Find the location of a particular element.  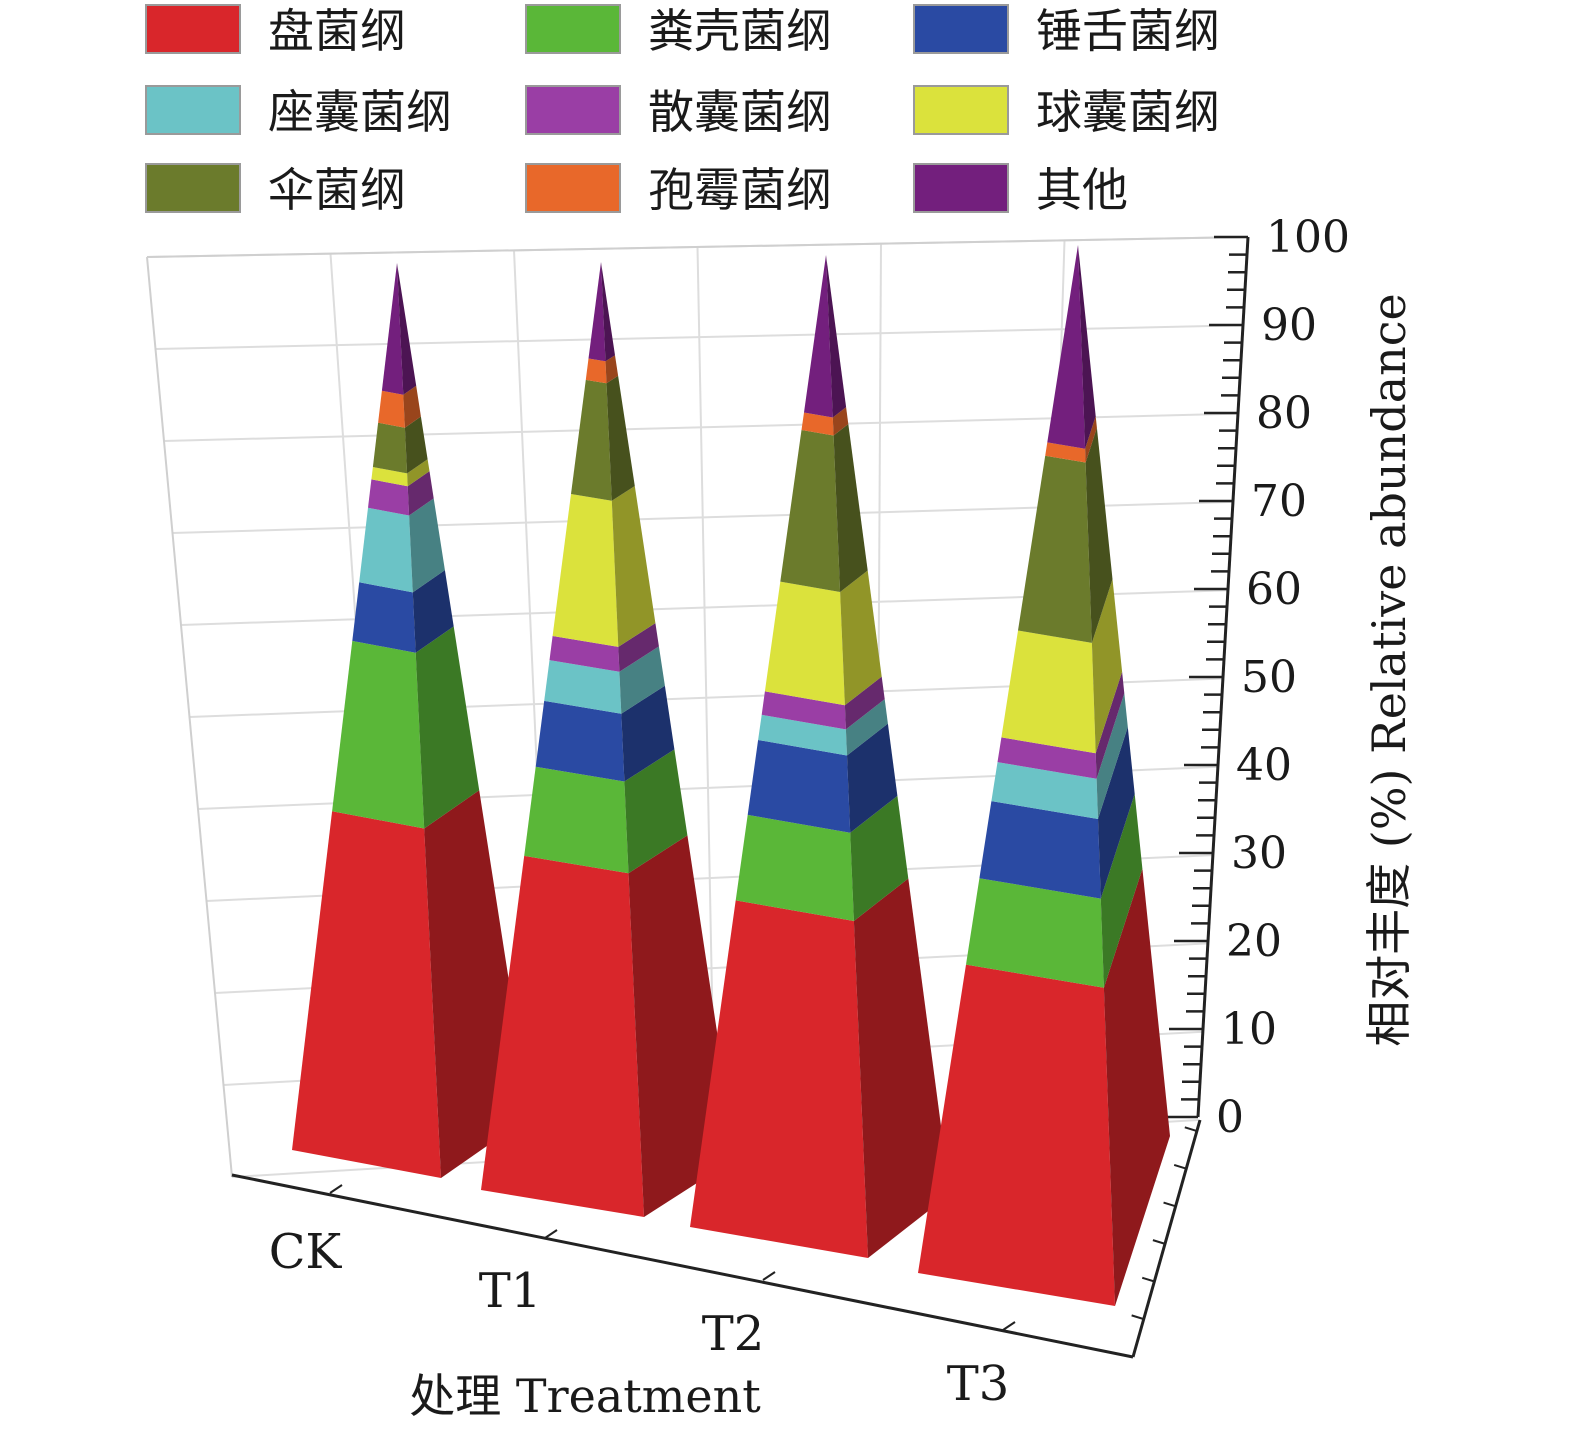

x-category-label: CK is located at coordinates (306, 1252).